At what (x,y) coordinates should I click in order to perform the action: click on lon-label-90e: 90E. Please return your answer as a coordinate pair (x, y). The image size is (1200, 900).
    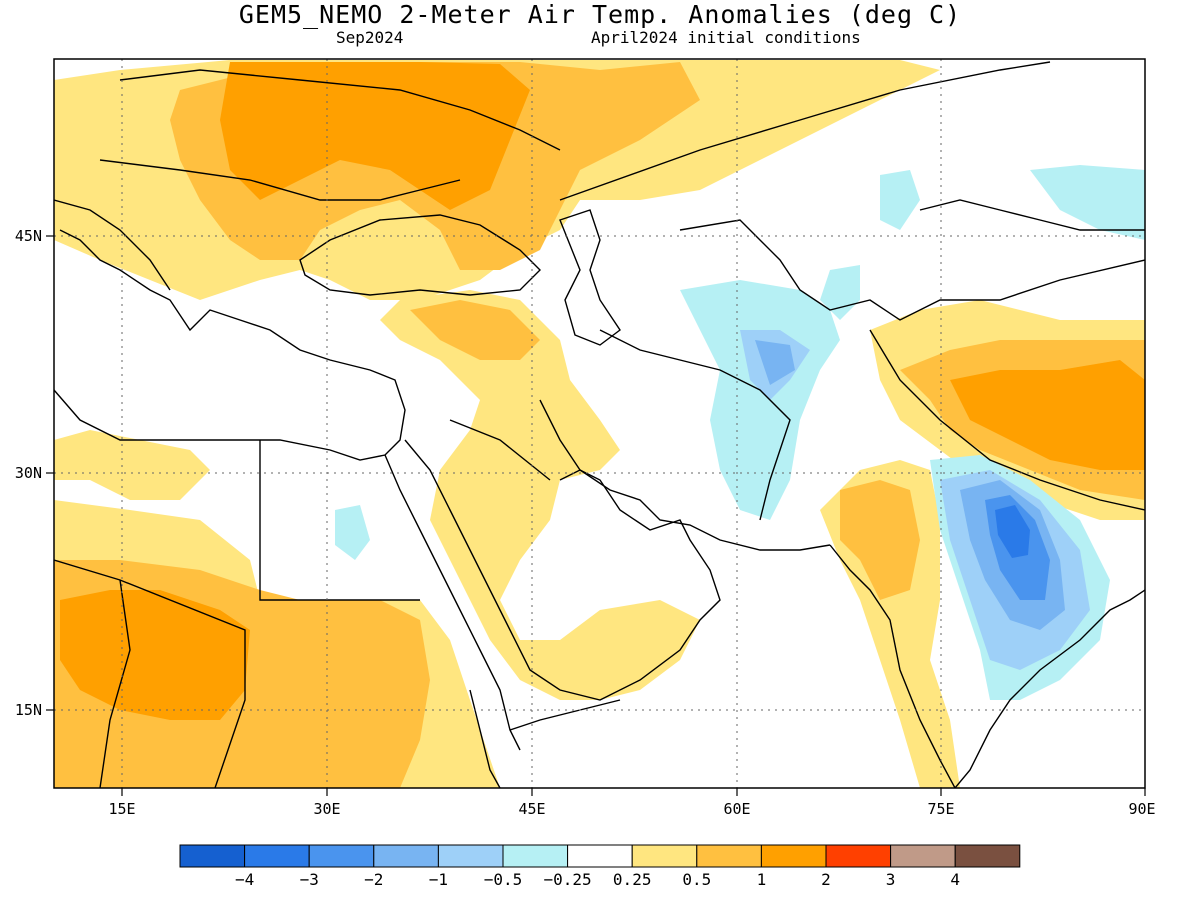
    Looking at the image, I should click on (1141, 809).